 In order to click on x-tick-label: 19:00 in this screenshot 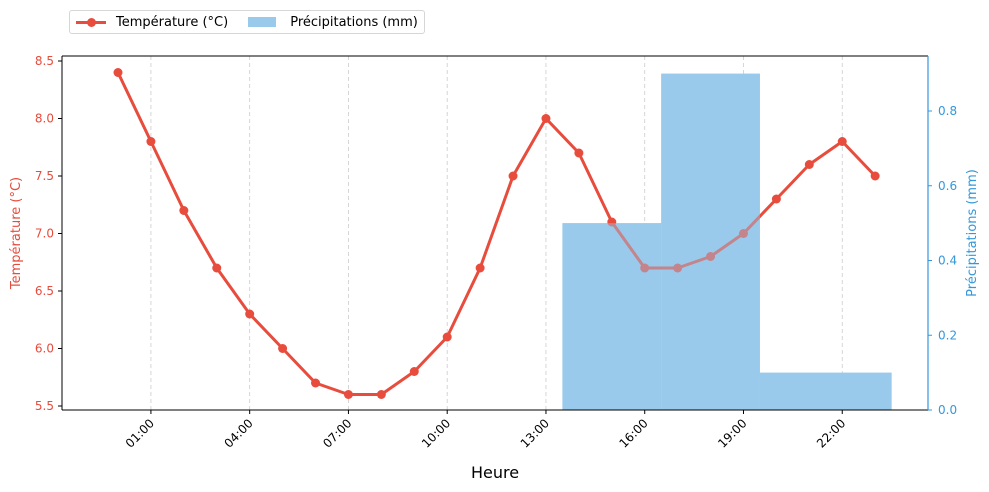, I will do `click(732, 433)`.